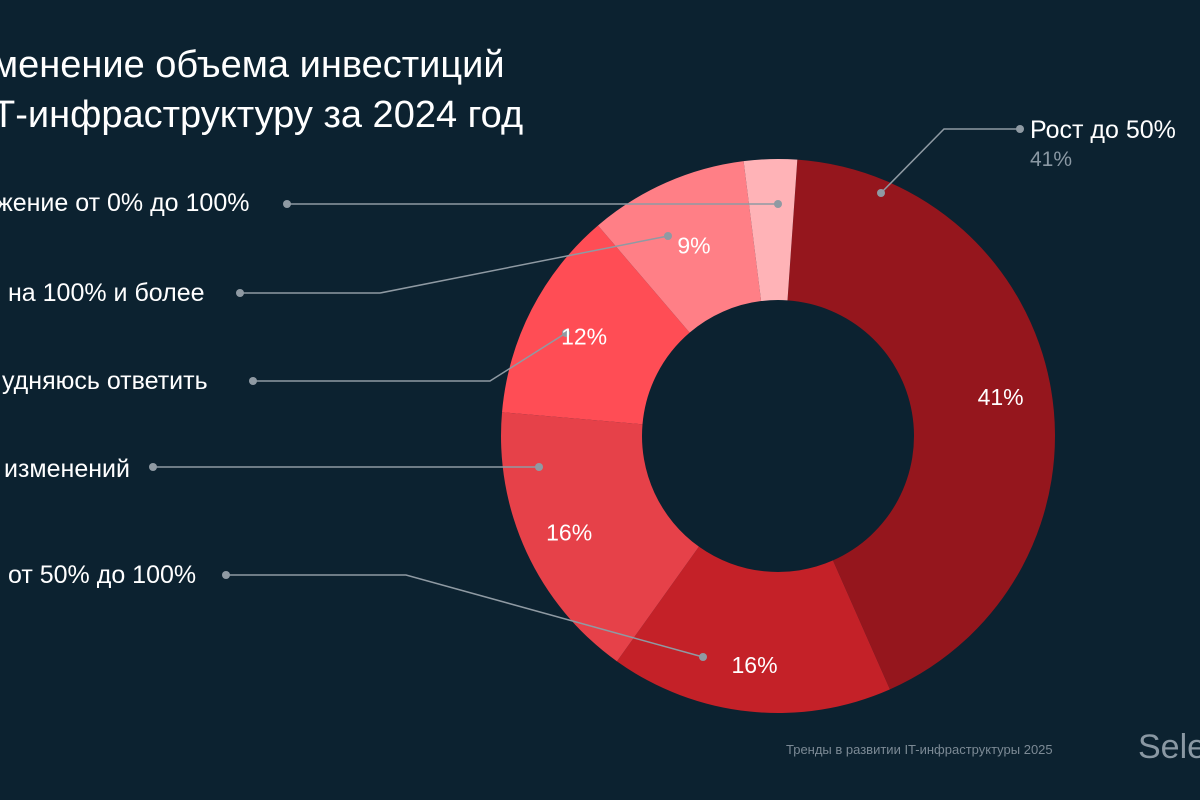  Describe the element at coordinates (125, 203) in the screenshot. I see `legend-label-decline: жение от 0% до 100%` at that location.